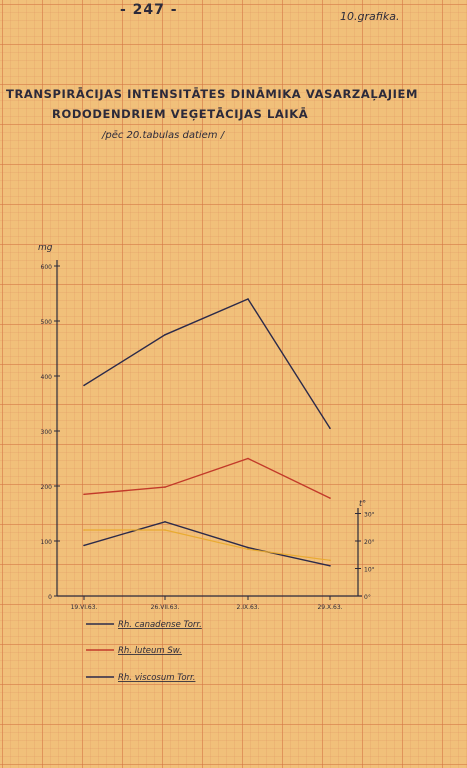 This screenshot has height=768, width=467. Describe the element at coordinates (369, 570) in the screenshot. I see `y2-tick-label: 10°` at that location.